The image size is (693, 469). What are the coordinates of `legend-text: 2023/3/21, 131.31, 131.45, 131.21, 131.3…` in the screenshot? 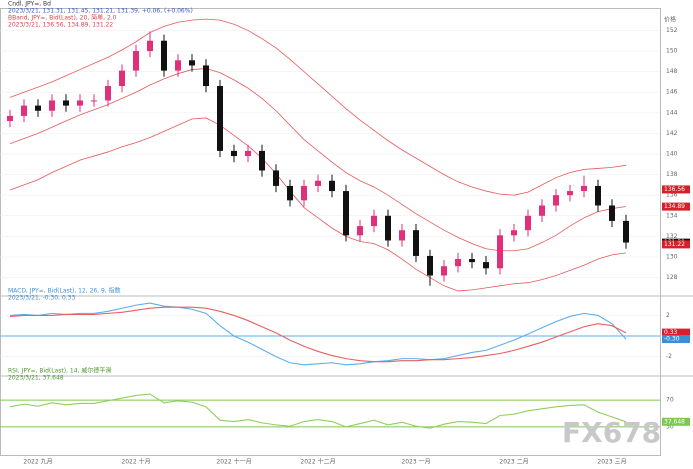 It's located at (100, 11).